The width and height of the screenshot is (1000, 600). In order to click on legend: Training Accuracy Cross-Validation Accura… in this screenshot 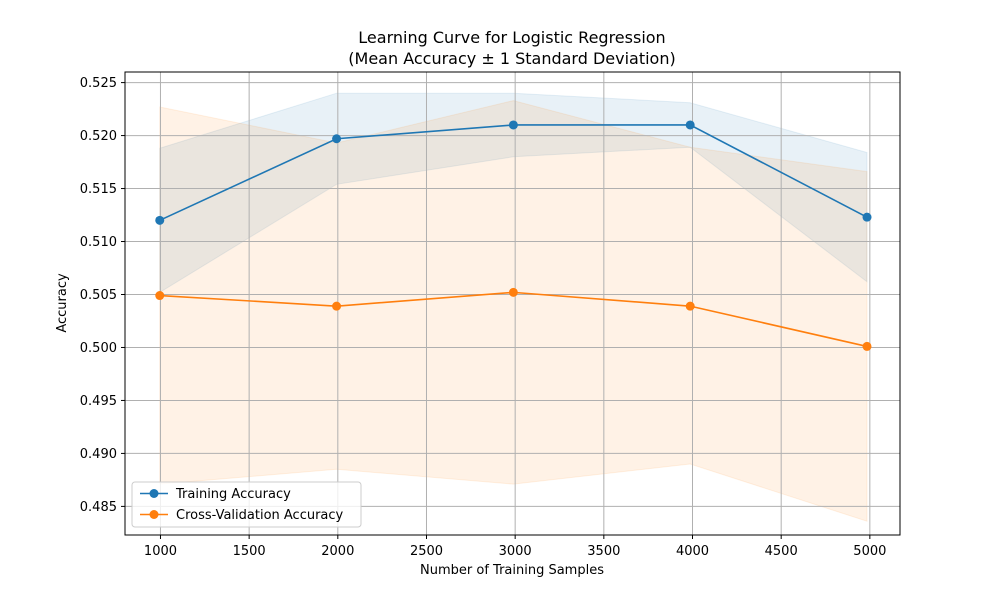, I will do `click(246, 504)`.